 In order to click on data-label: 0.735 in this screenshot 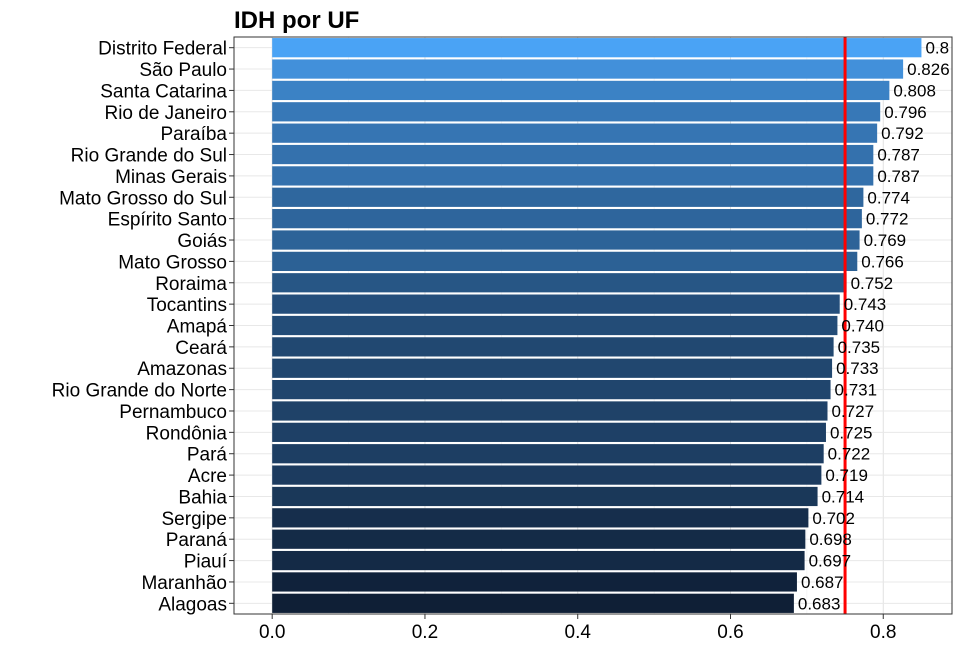, I will do `click(859, 347)`.